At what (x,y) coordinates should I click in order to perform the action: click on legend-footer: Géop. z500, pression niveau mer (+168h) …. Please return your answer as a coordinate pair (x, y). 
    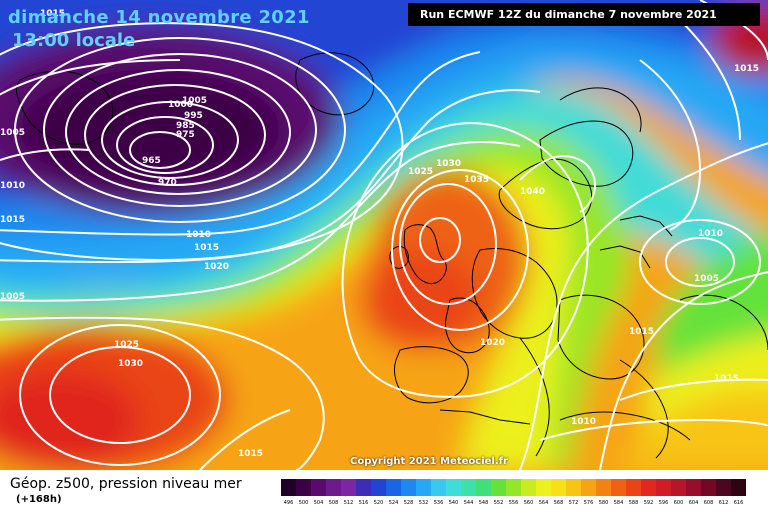
    Looking at the image, I should click on (384, 491).